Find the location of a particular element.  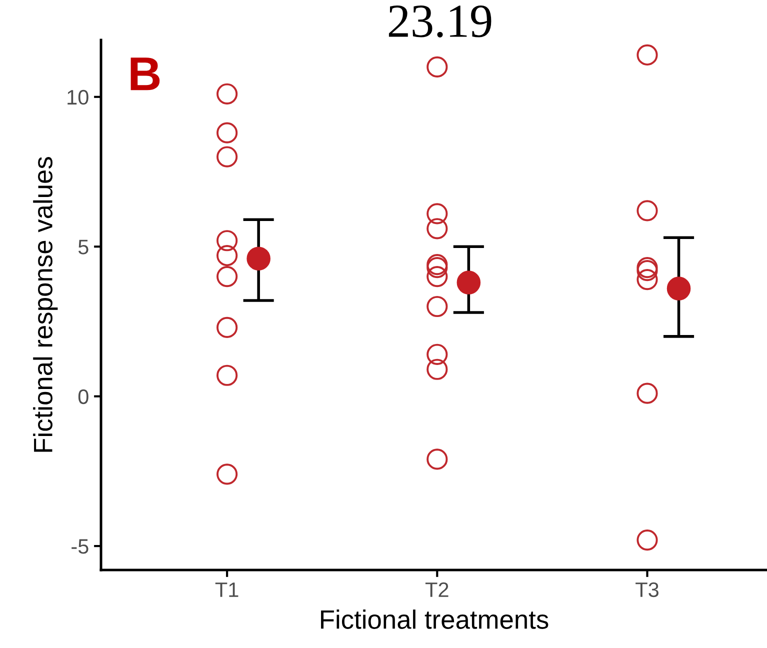

x-tick-label: T3 is located at coordinates (647, 590).